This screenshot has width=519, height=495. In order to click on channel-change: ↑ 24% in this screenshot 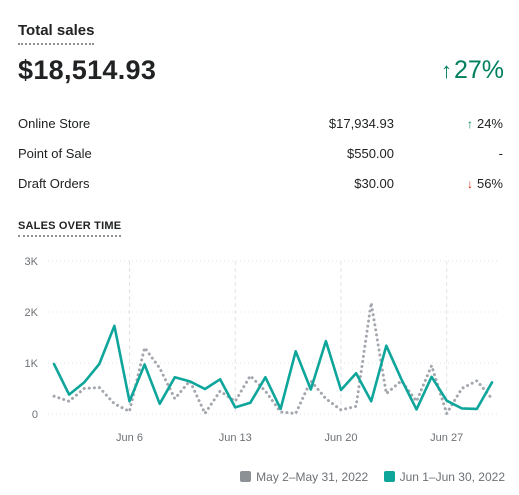, I will do `click(458, 124)`.